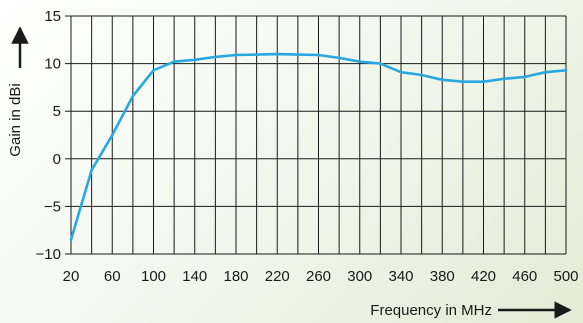 This screenshot has width=583, height=323. I want to click on x-tick-label: 100, so click(153, 276).